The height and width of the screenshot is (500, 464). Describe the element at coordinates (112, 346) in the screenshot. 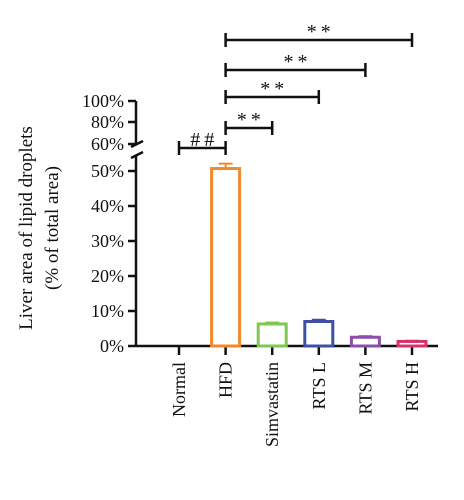

I see `y-tick-label: 0%` at that location.